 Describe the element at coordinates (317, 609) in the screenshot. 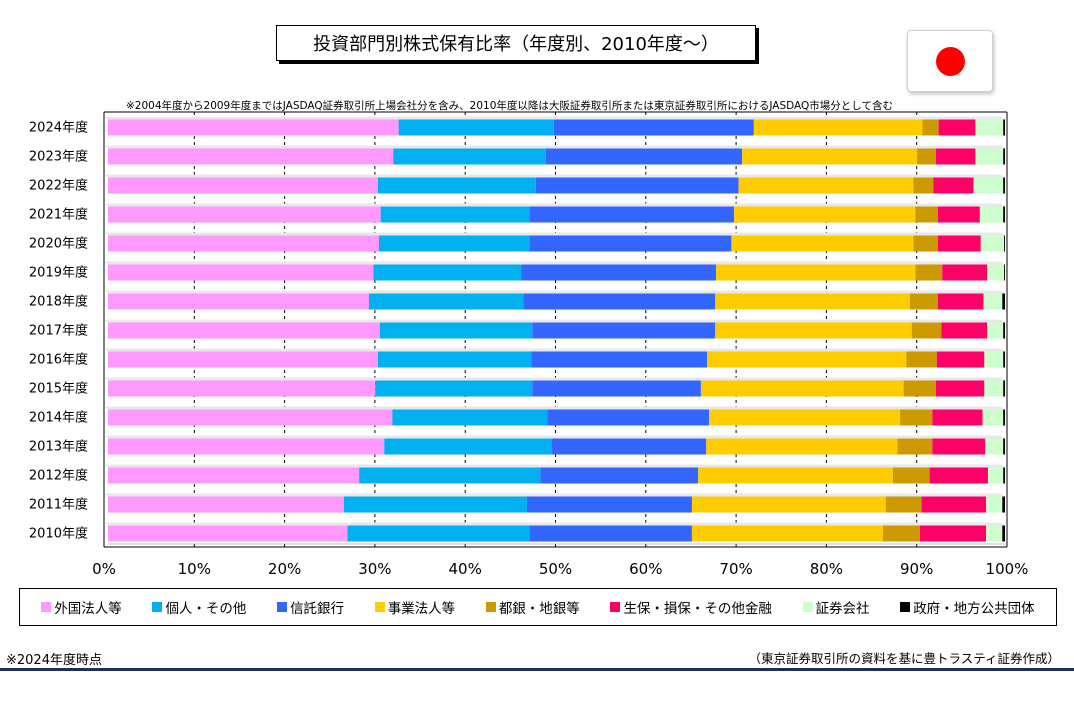

I see `legend-label: 信託銀行` at that location.